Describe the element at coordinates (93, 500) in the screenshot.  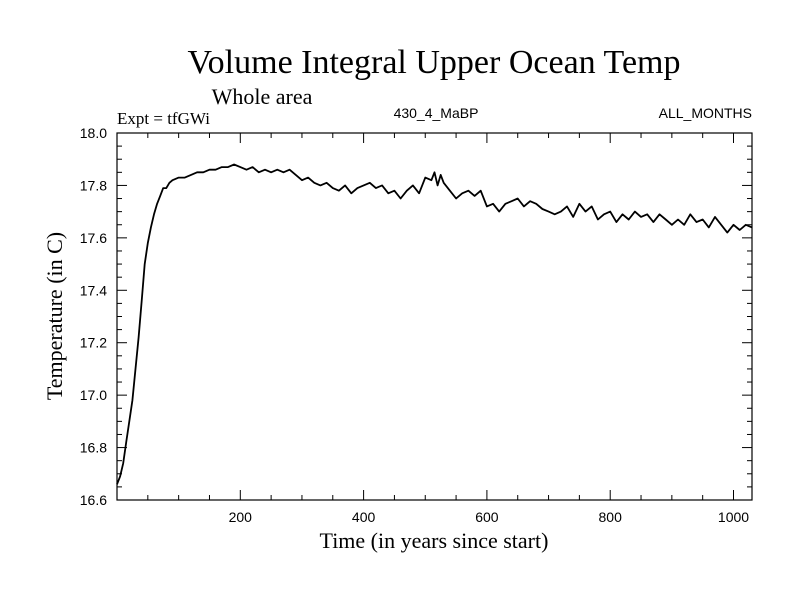
I see `y-tick-label: 16.6` at that location.